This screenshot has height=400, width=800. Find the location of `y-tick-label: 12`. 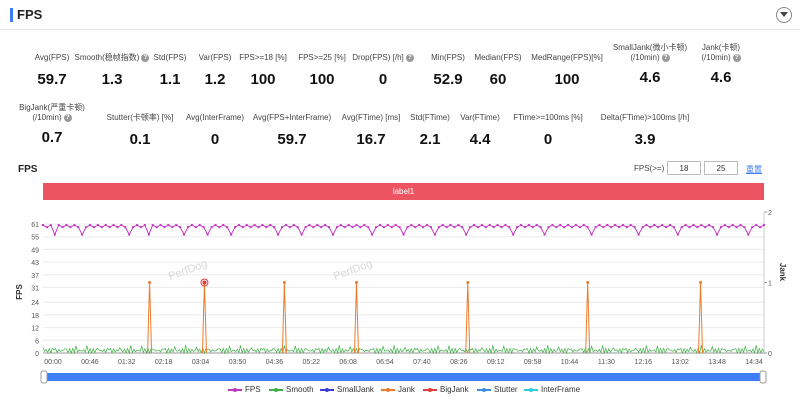

y-tick-label: 12 is located at coordinates (35, 329).